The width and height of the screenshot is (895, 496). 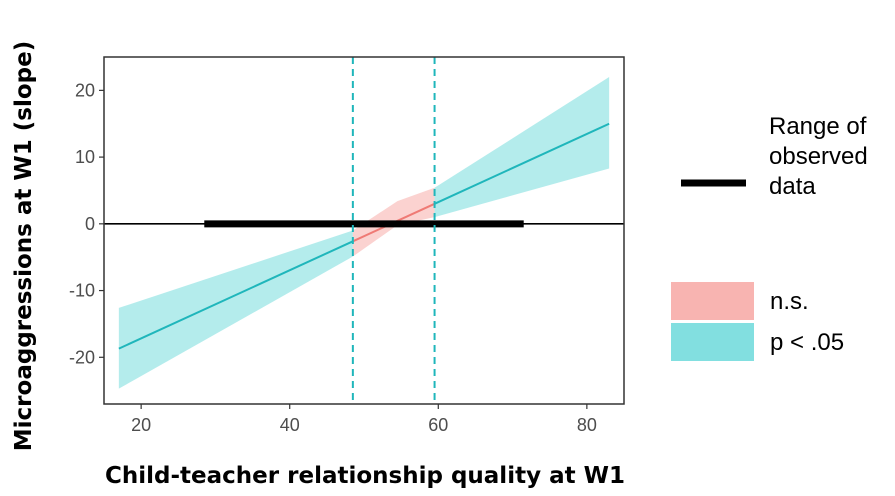 I want to click on legend-label-2: p < .05, so click(x=807, y=342).